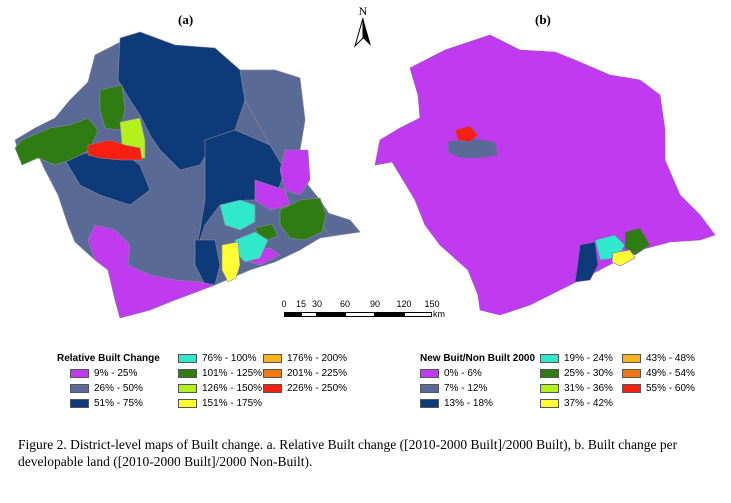 The width and height of the screenshot is (731, 503). I want to click on scale-tick: 150, so click(432, 304).